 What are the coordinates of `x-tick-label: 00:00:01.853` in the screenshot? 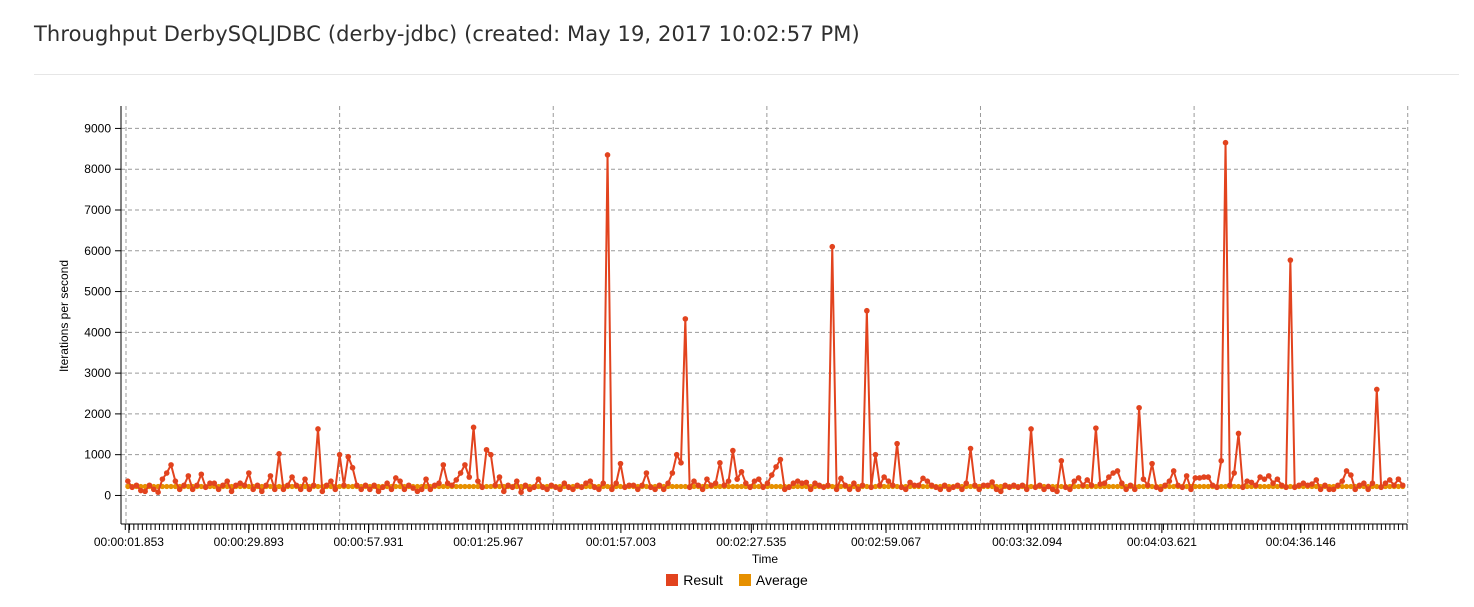 It's located at (129, 542).